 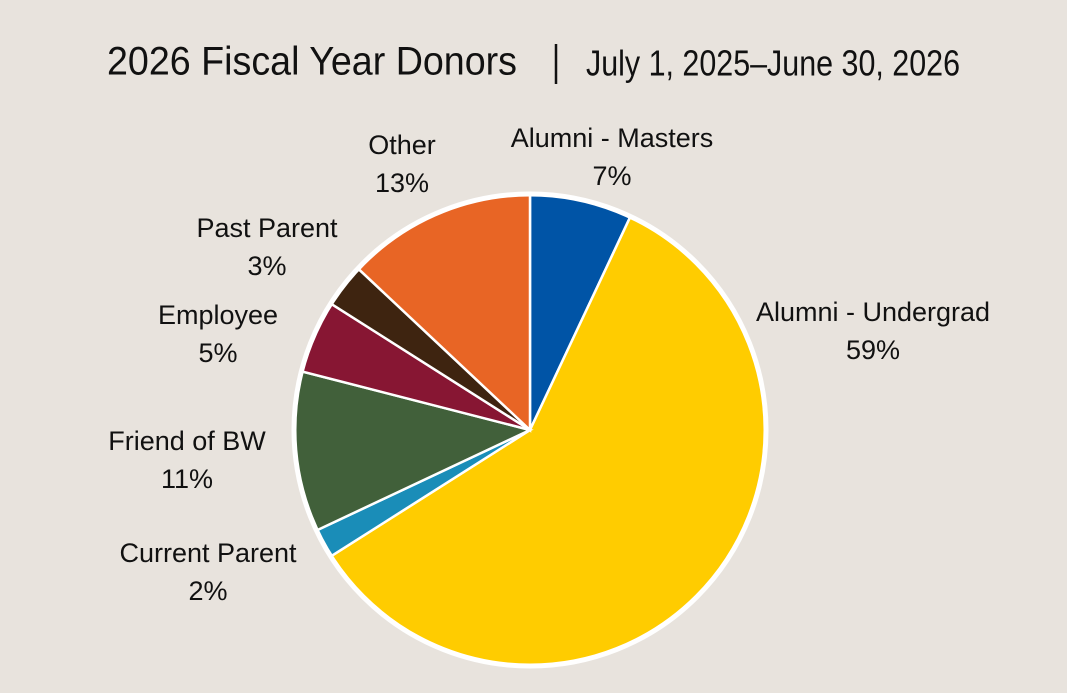 I want to click on chart-title: 2026 Fiscal Year Donors, so click(x=312, y=62).